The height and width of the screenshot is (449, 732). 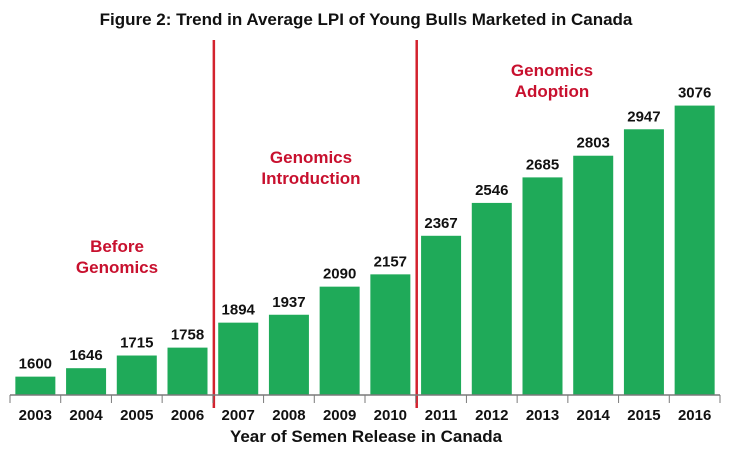 I want to click on tick-label-2009: 2009, so click(x=339, y=415).